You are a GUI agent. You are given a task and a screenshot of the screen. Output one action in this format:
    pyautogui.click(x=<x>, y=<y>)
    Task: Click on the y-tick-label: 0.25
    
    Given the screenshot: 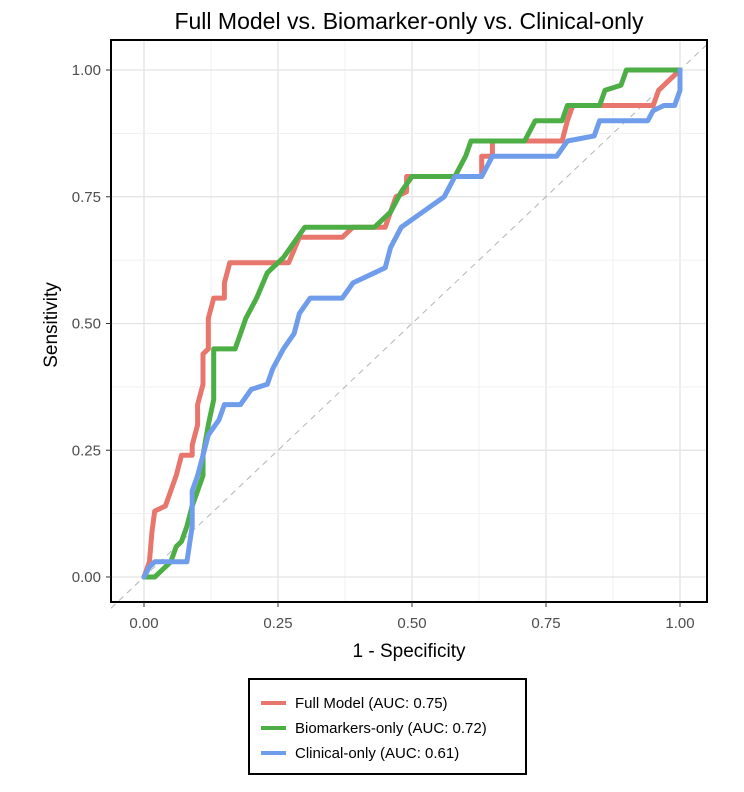 What is the action you would take?
    pyautogui.click(x=86, y=450)
    